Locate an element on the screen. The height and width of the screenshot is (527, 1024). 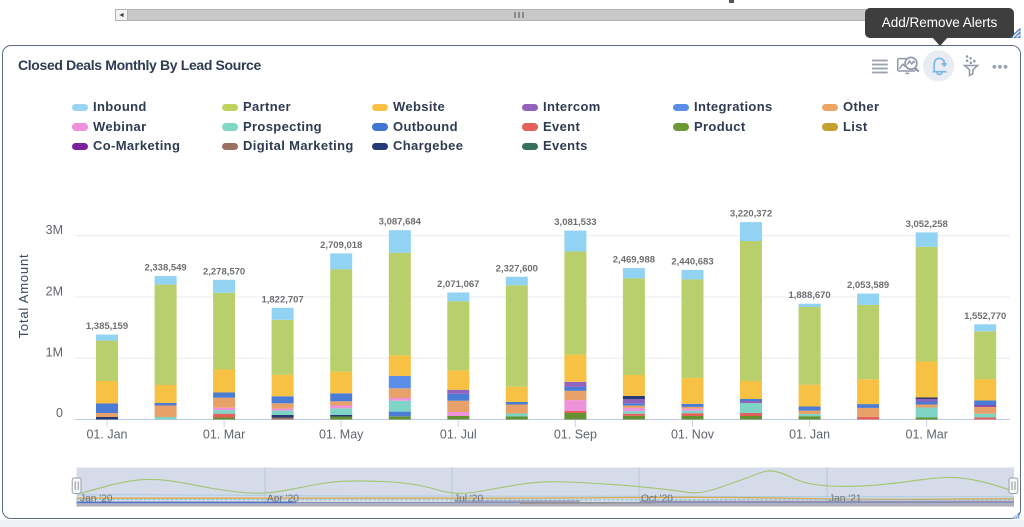
svg-text: Jul '20 is located at coordinates (468, 498).